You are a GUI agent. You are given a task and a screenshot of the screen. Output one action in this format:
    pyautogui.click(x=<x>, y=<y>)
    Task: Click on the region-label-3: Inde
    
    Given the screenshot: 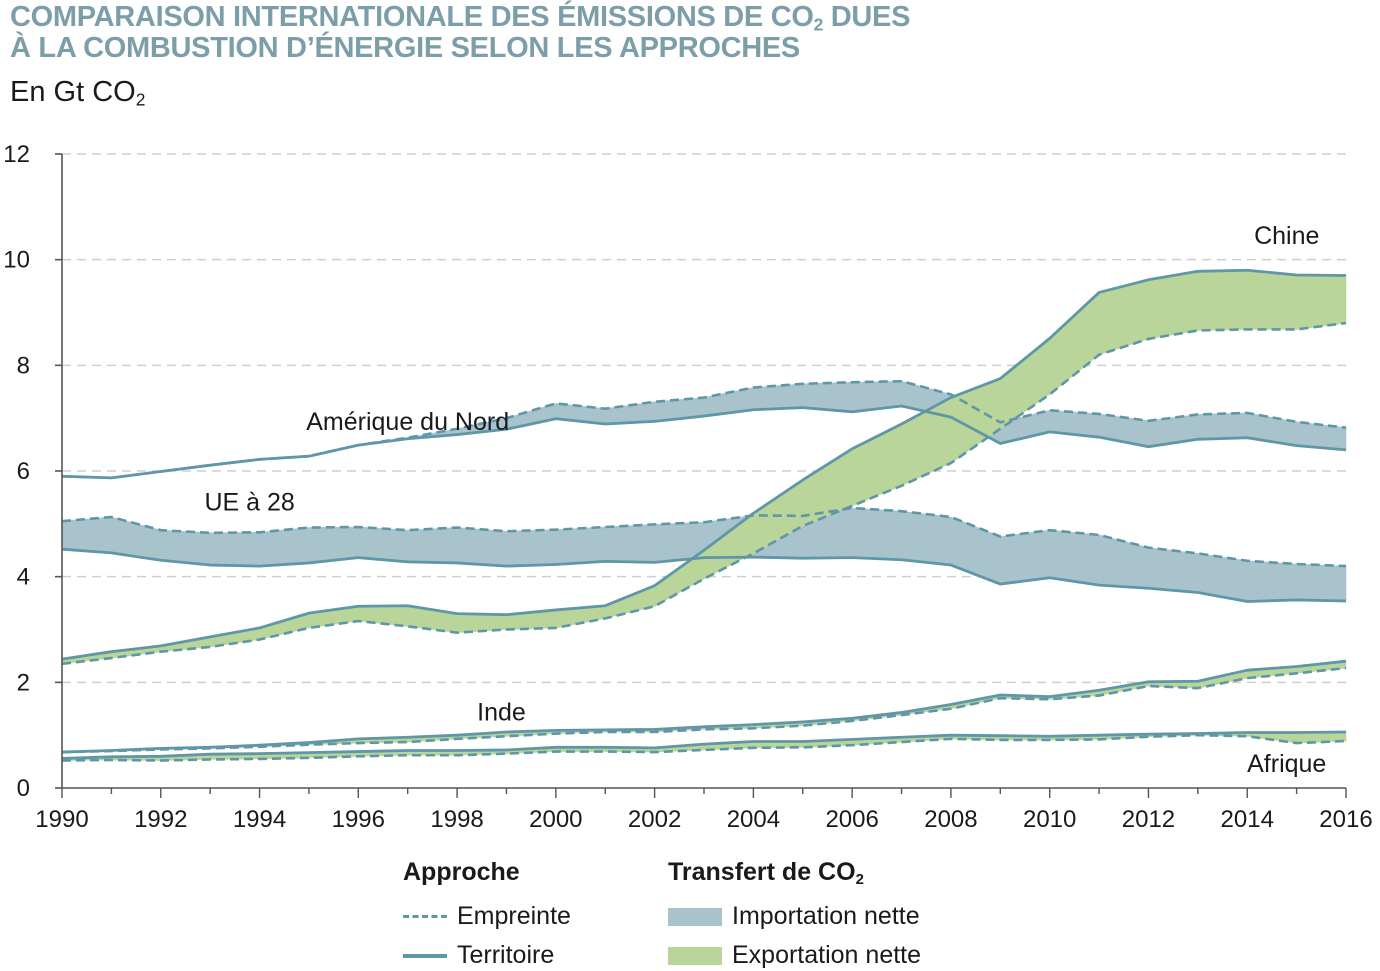 What is the action you would take?
    pyautogui.click(x=501, y=712)
    